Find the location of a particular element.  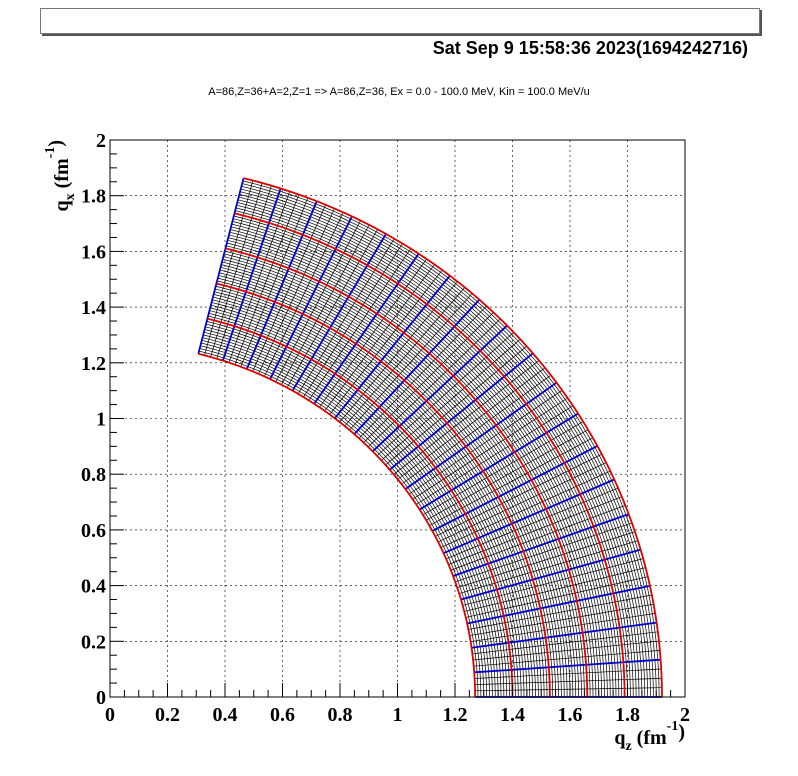

y-tick-label: 1.4 is located at coordinates (93, 308).